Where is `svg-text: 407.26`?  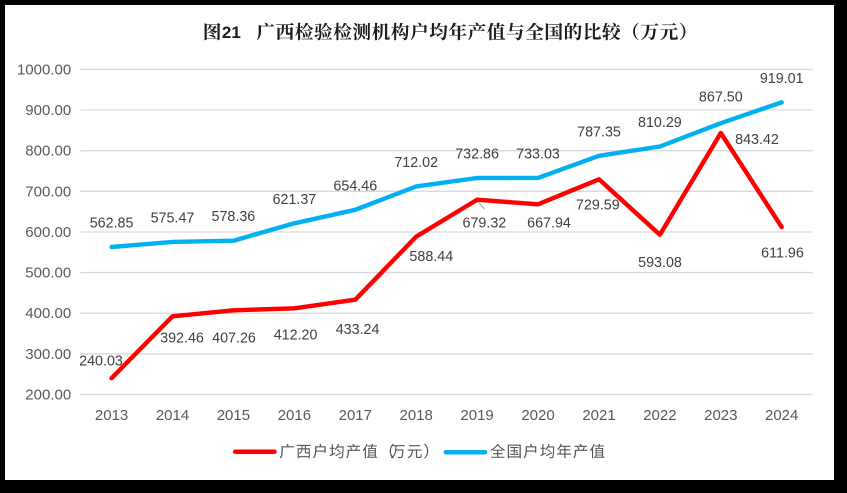 svg-text: 407.26 is located at coordinates (234, 339).